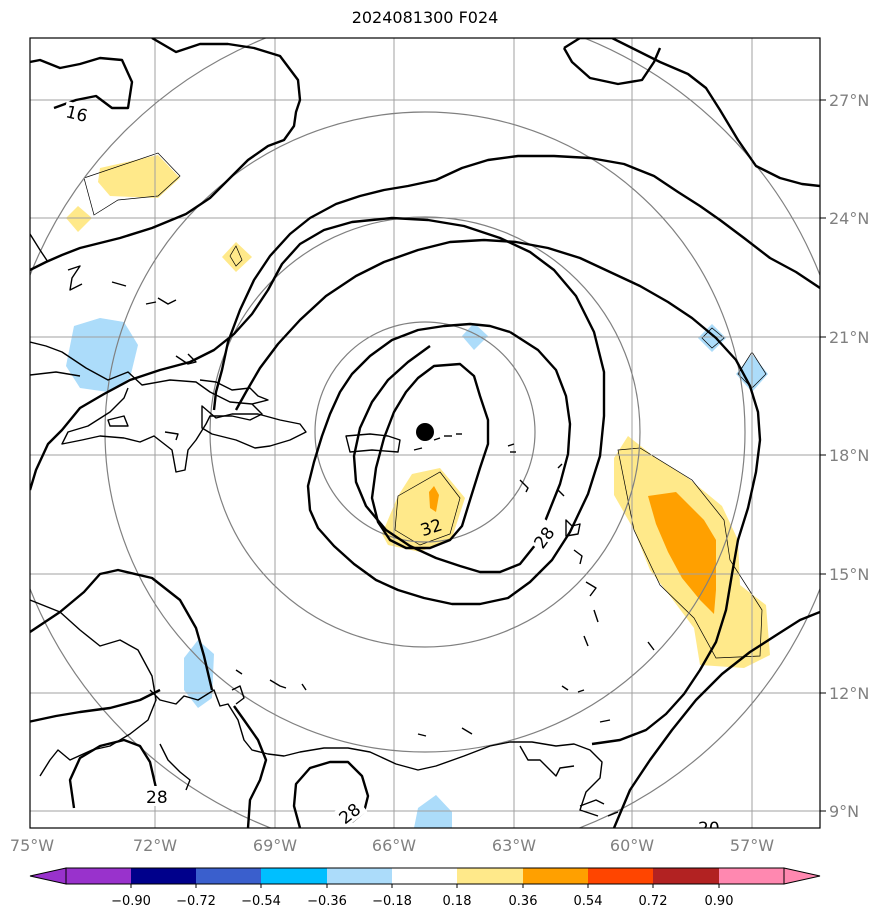  What do you see at coordinates (425, 17) in the screenshot?
I see `map-title: 2024081300 F024` at bounding box center [425, 17].